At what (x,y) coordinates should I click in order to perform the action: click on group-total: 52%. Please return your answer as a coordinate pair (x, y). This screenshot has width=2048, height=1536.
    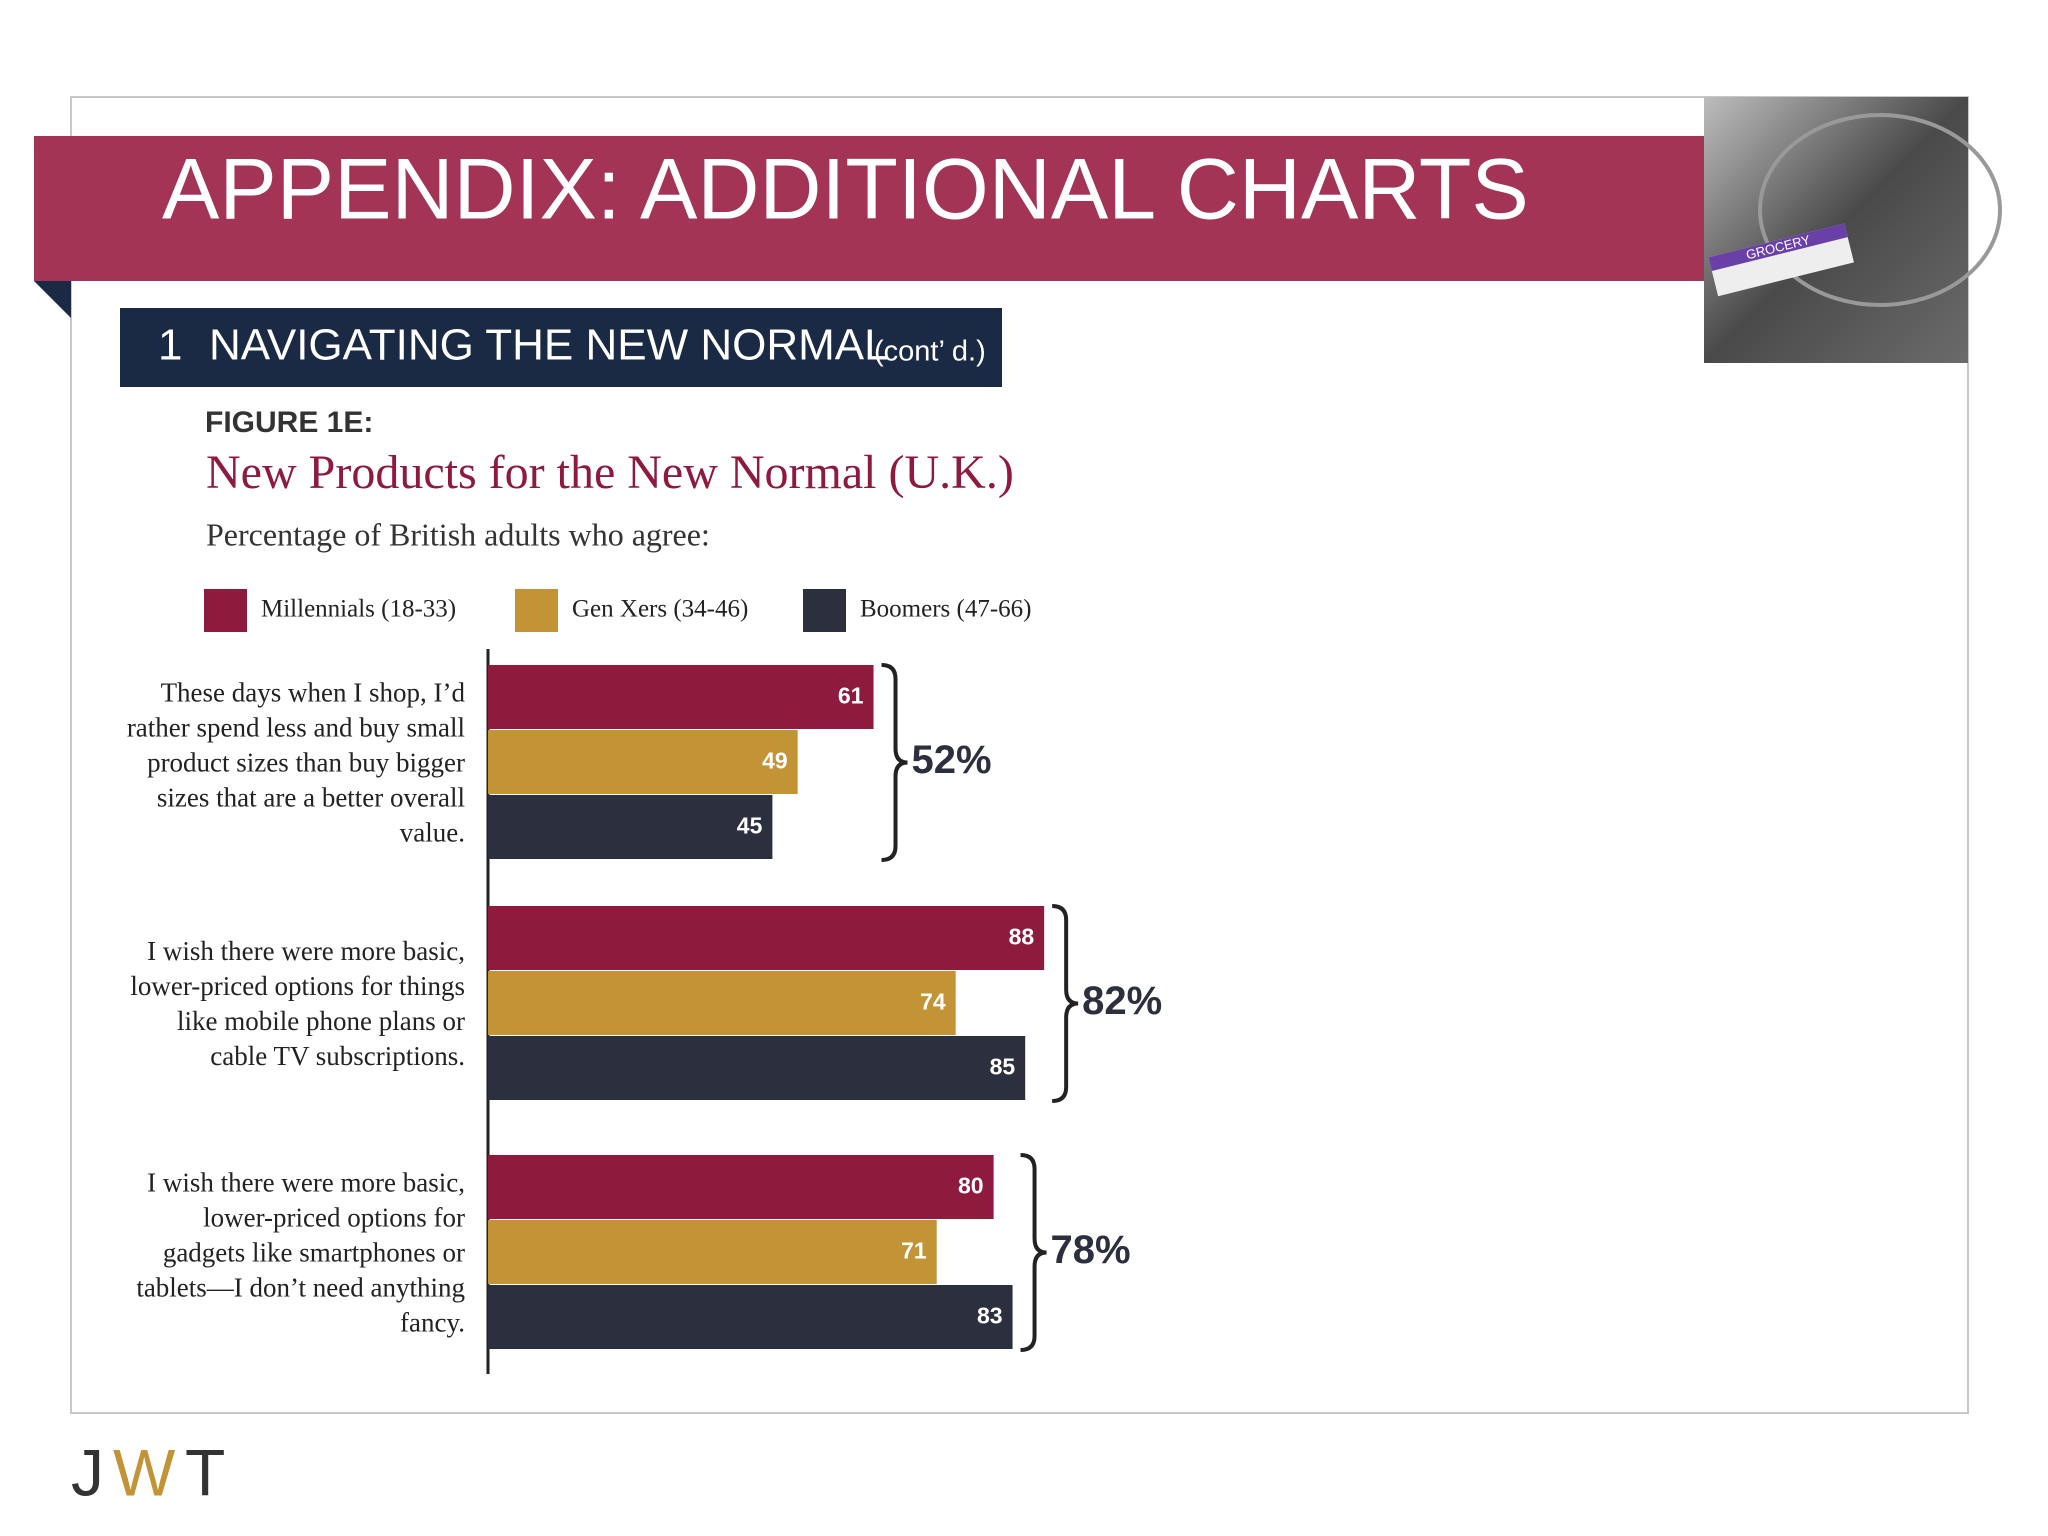
    Looking at the image, I should click on (952, 760).